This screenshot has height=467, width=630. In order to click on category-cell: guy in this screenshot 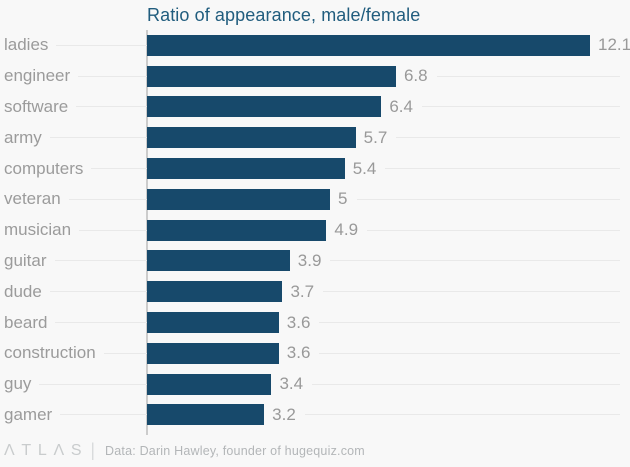, I will do `click(73, 384)`.